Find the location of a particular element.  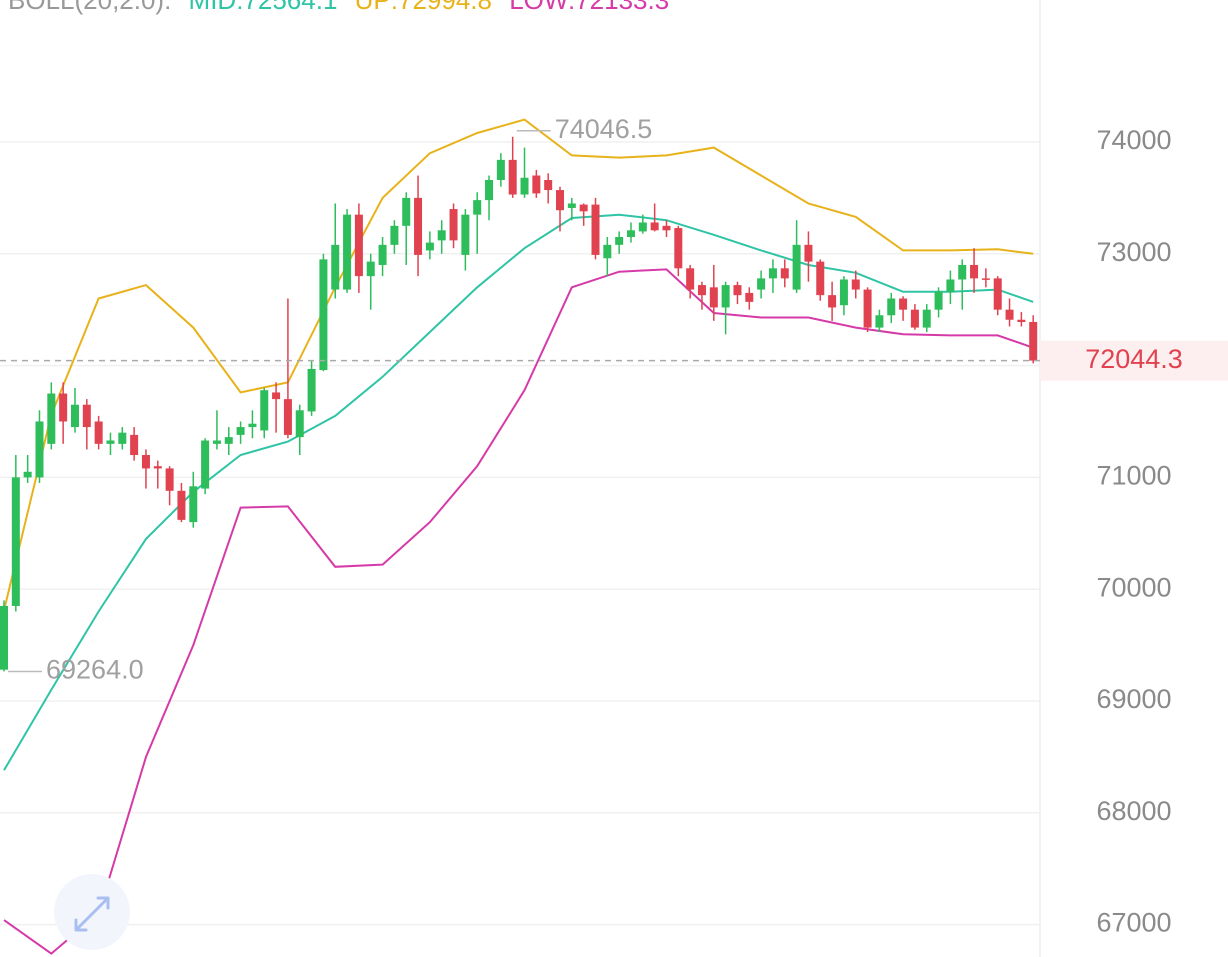

last-price-label: 72044.3 is located at coordinates (1134, 359).